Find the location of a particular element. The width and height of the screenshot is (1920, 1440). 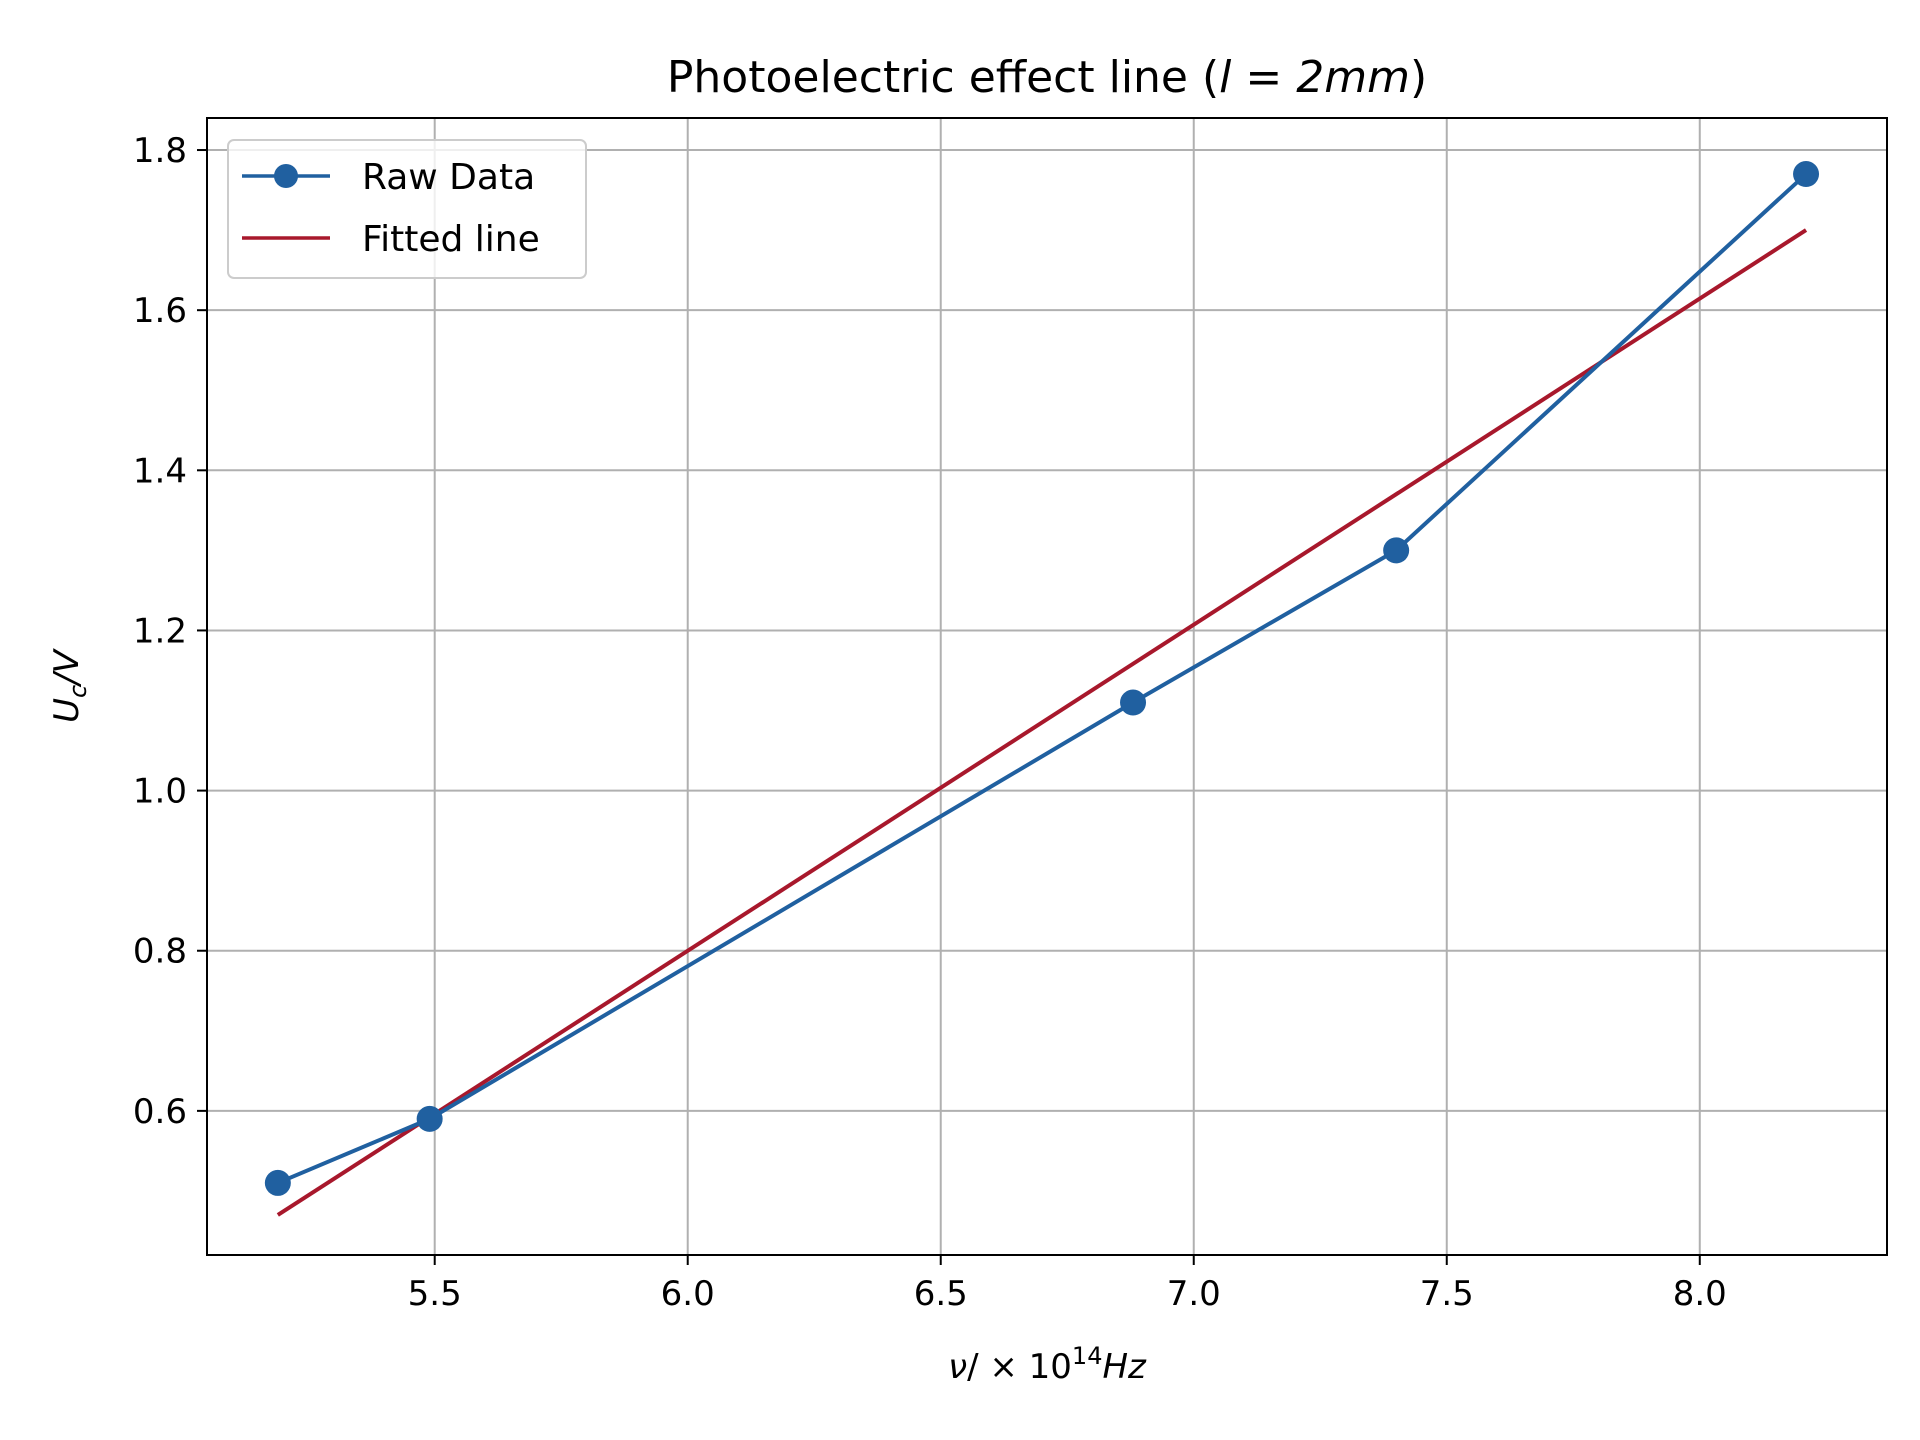

legend: Raw Data Fitted line is located at coordinates (407, 209).